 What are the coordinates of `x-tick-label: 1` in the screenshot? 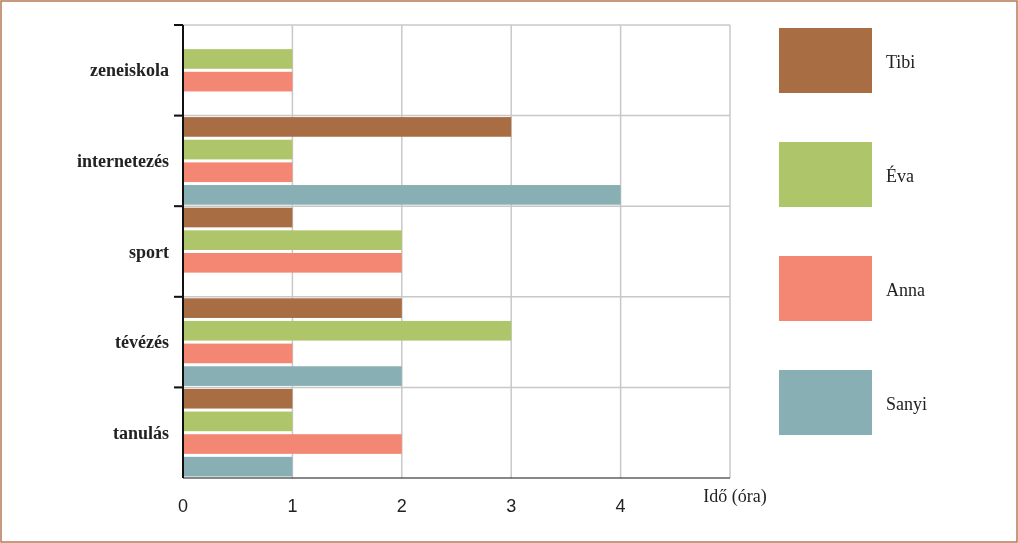 It's located at (292, 506).